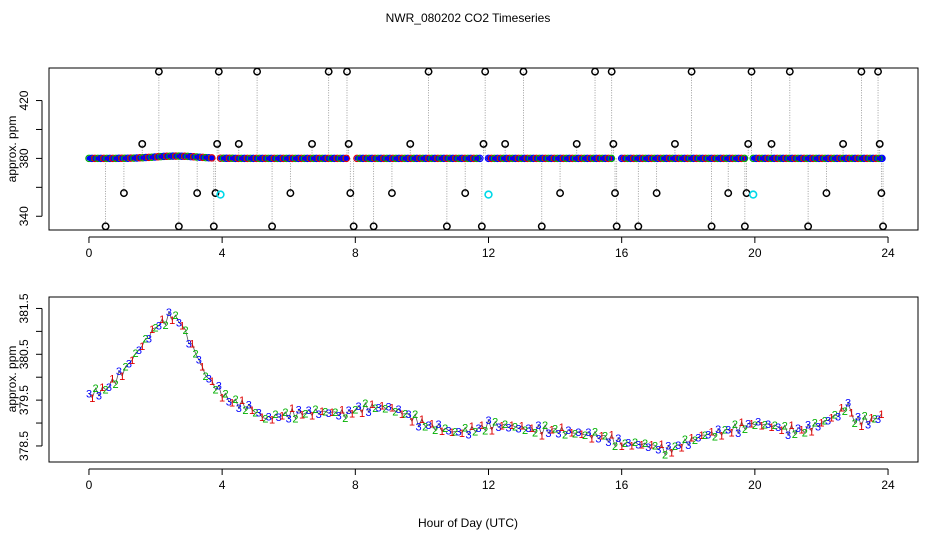 This screenshot has height=540, width=936. Describe the element at coordinates (222, 253) in the screenshot. I see `x-tick-label: 4` at that location.